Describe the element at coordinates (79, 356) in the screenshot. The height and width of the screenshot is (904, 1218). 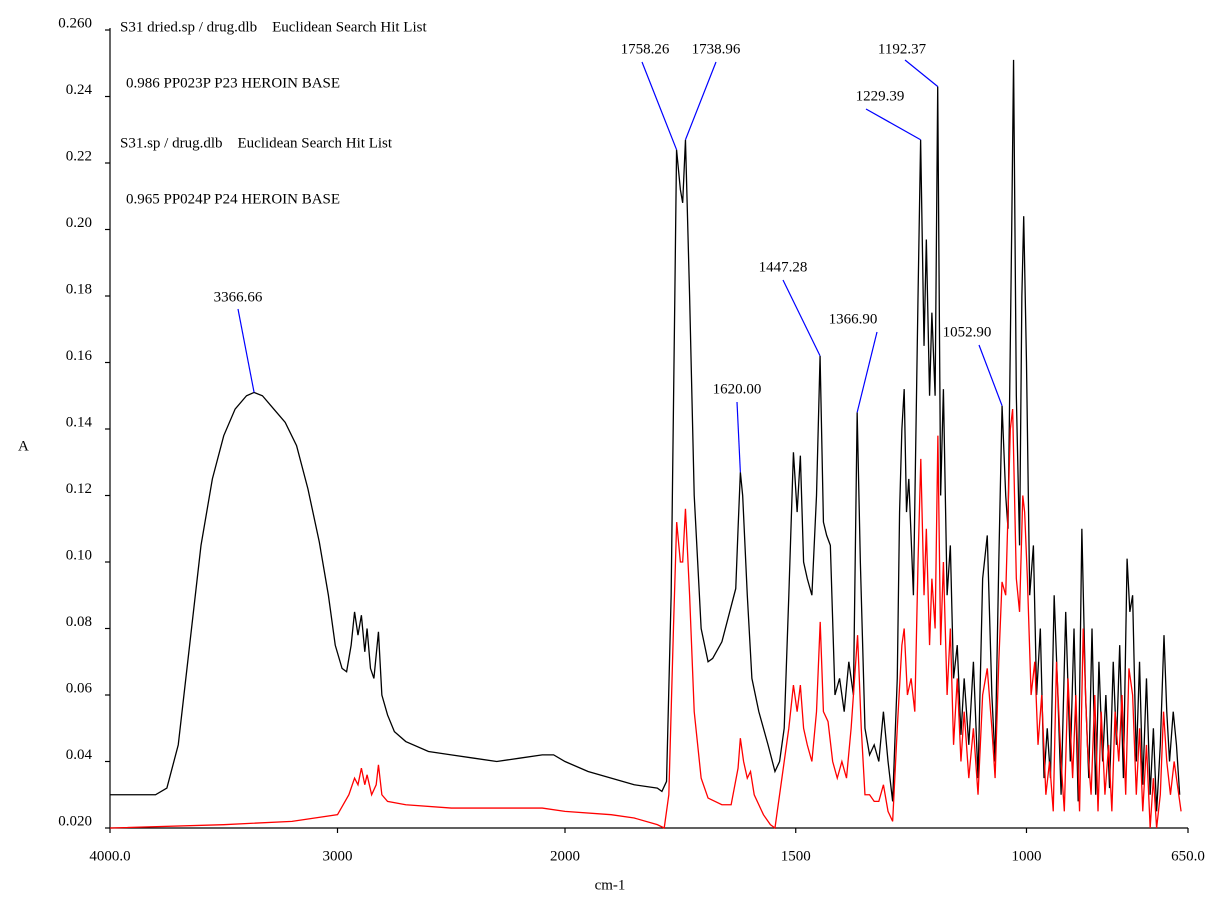
I see `y-tick-label: 0.16` at that location.